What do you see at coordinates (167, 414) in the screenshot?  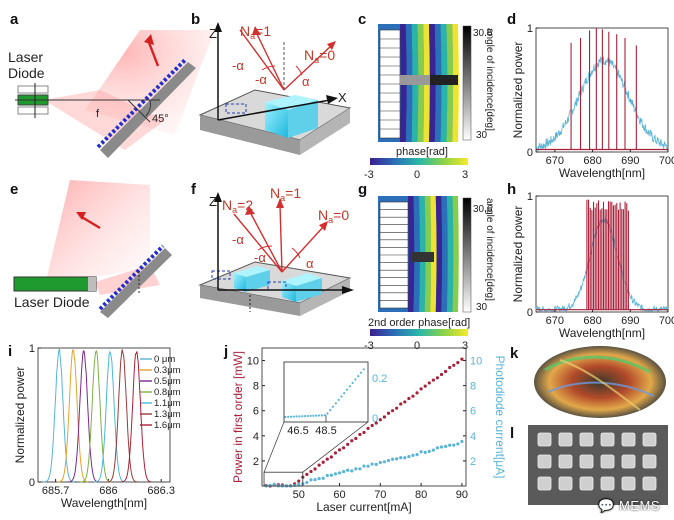 I see `legend-entry: 1.3μm` at bounding box center [167, 414].